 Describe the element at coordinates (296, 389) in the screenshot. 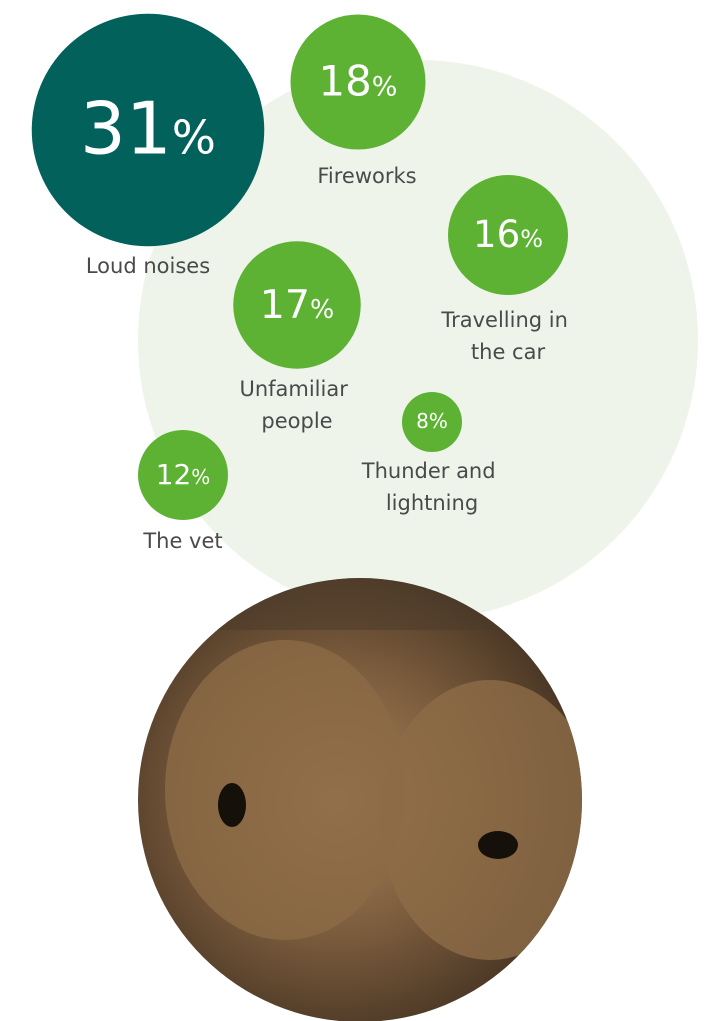

I see `label-line: Unfamiliar` at that location.